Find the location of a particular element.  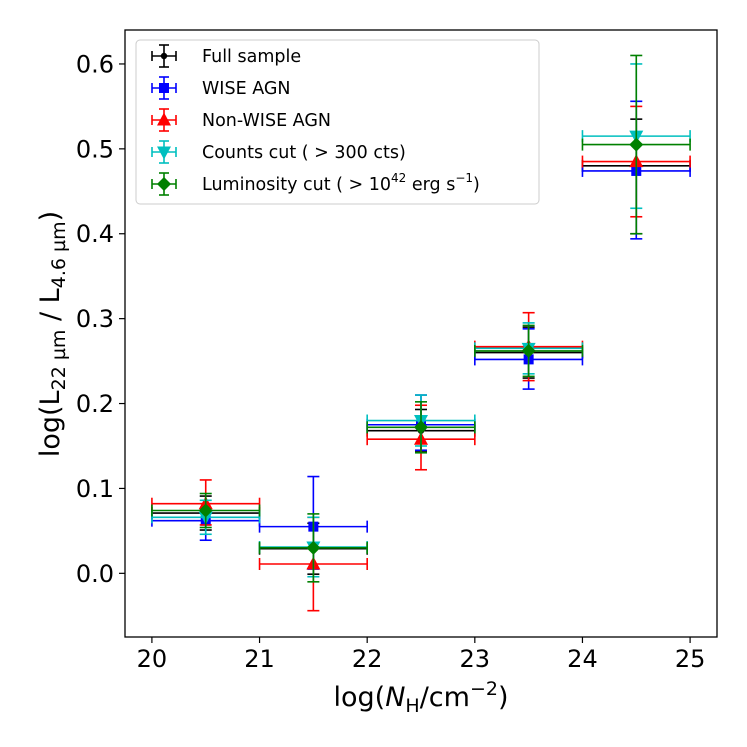

legend-label-non-wise-agn: Non-WISE AGN is located at coordinates (266, 121).